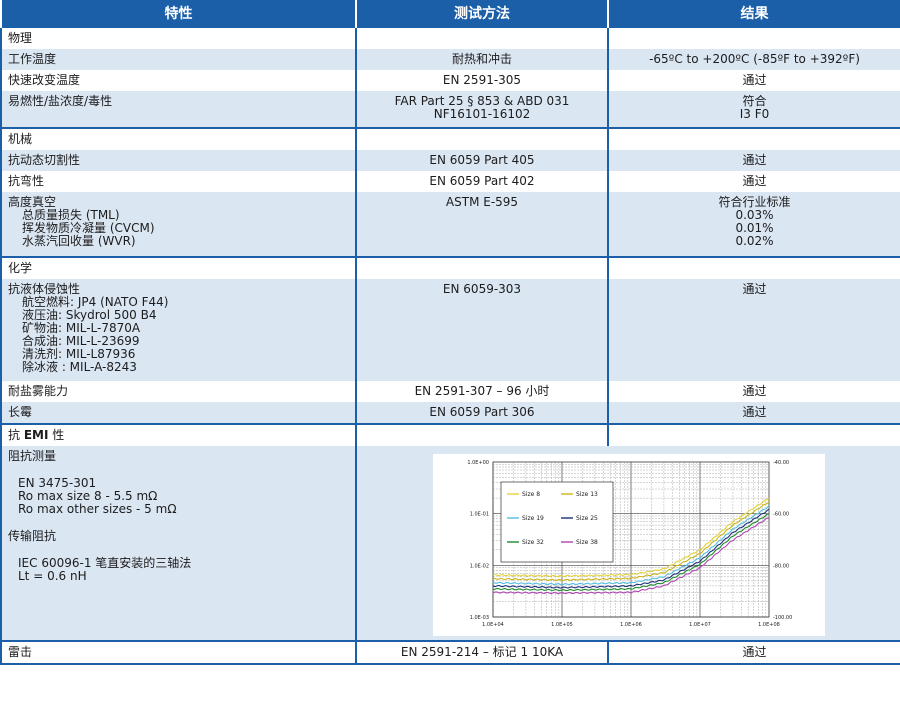 Image resolution: width=900 pixels, height=708 pixels. Describe the element at coordinates (79, 241) in the screenshot. I see `vacuum-sub: 水蒸汽回收量 (WVR)` at that location.